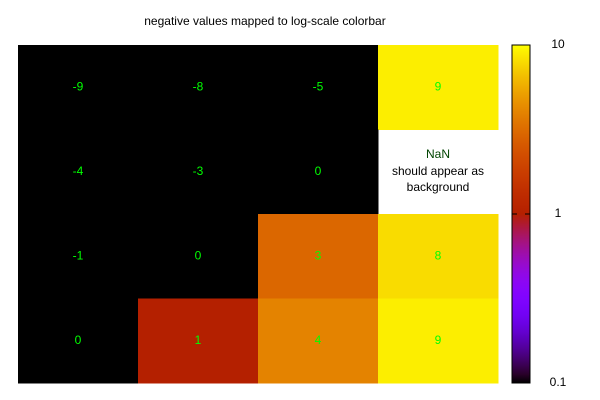  I want to click on cell-label: -8, so click(198, 86).